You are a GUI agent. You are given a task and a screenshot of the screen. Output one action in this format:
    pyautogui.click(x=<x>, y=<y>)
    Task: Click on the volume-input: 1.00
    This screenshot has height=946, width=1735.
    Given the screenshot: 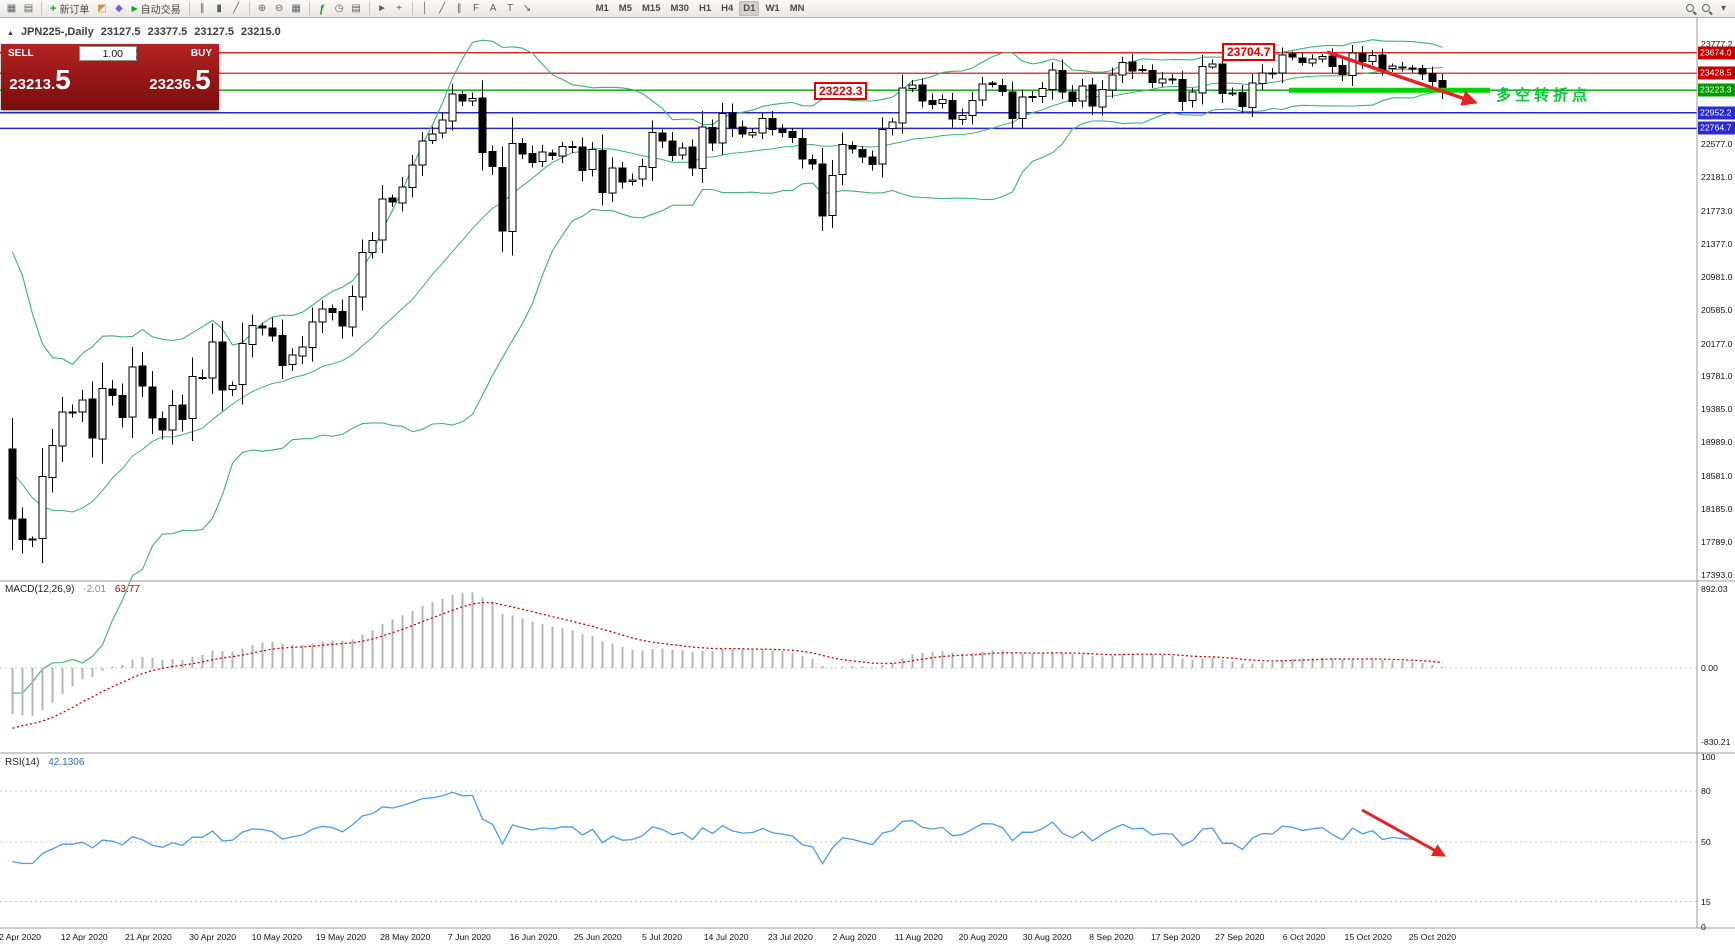 What is the action you would take?
    pyautogui.click(x=108, y=53)
    